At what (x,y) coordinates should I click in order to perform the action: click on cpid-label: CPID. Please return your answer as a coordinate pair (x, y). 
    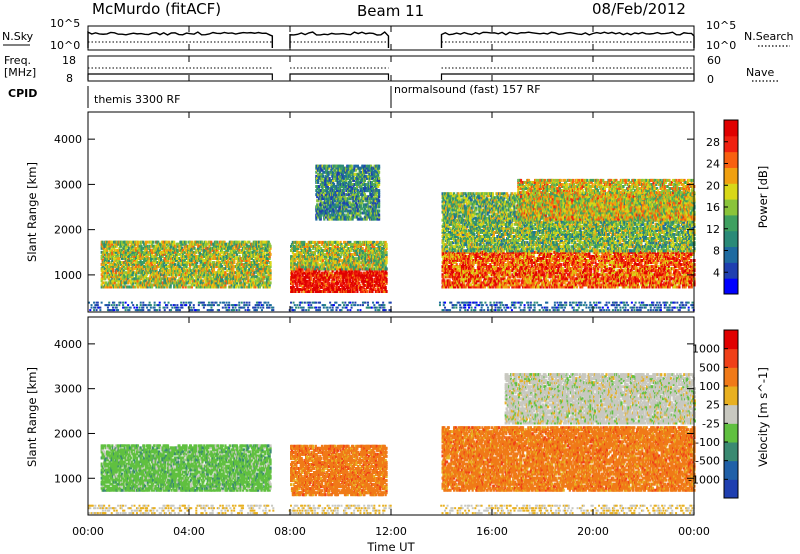
    Looking at the image, I should click on (22, 93).